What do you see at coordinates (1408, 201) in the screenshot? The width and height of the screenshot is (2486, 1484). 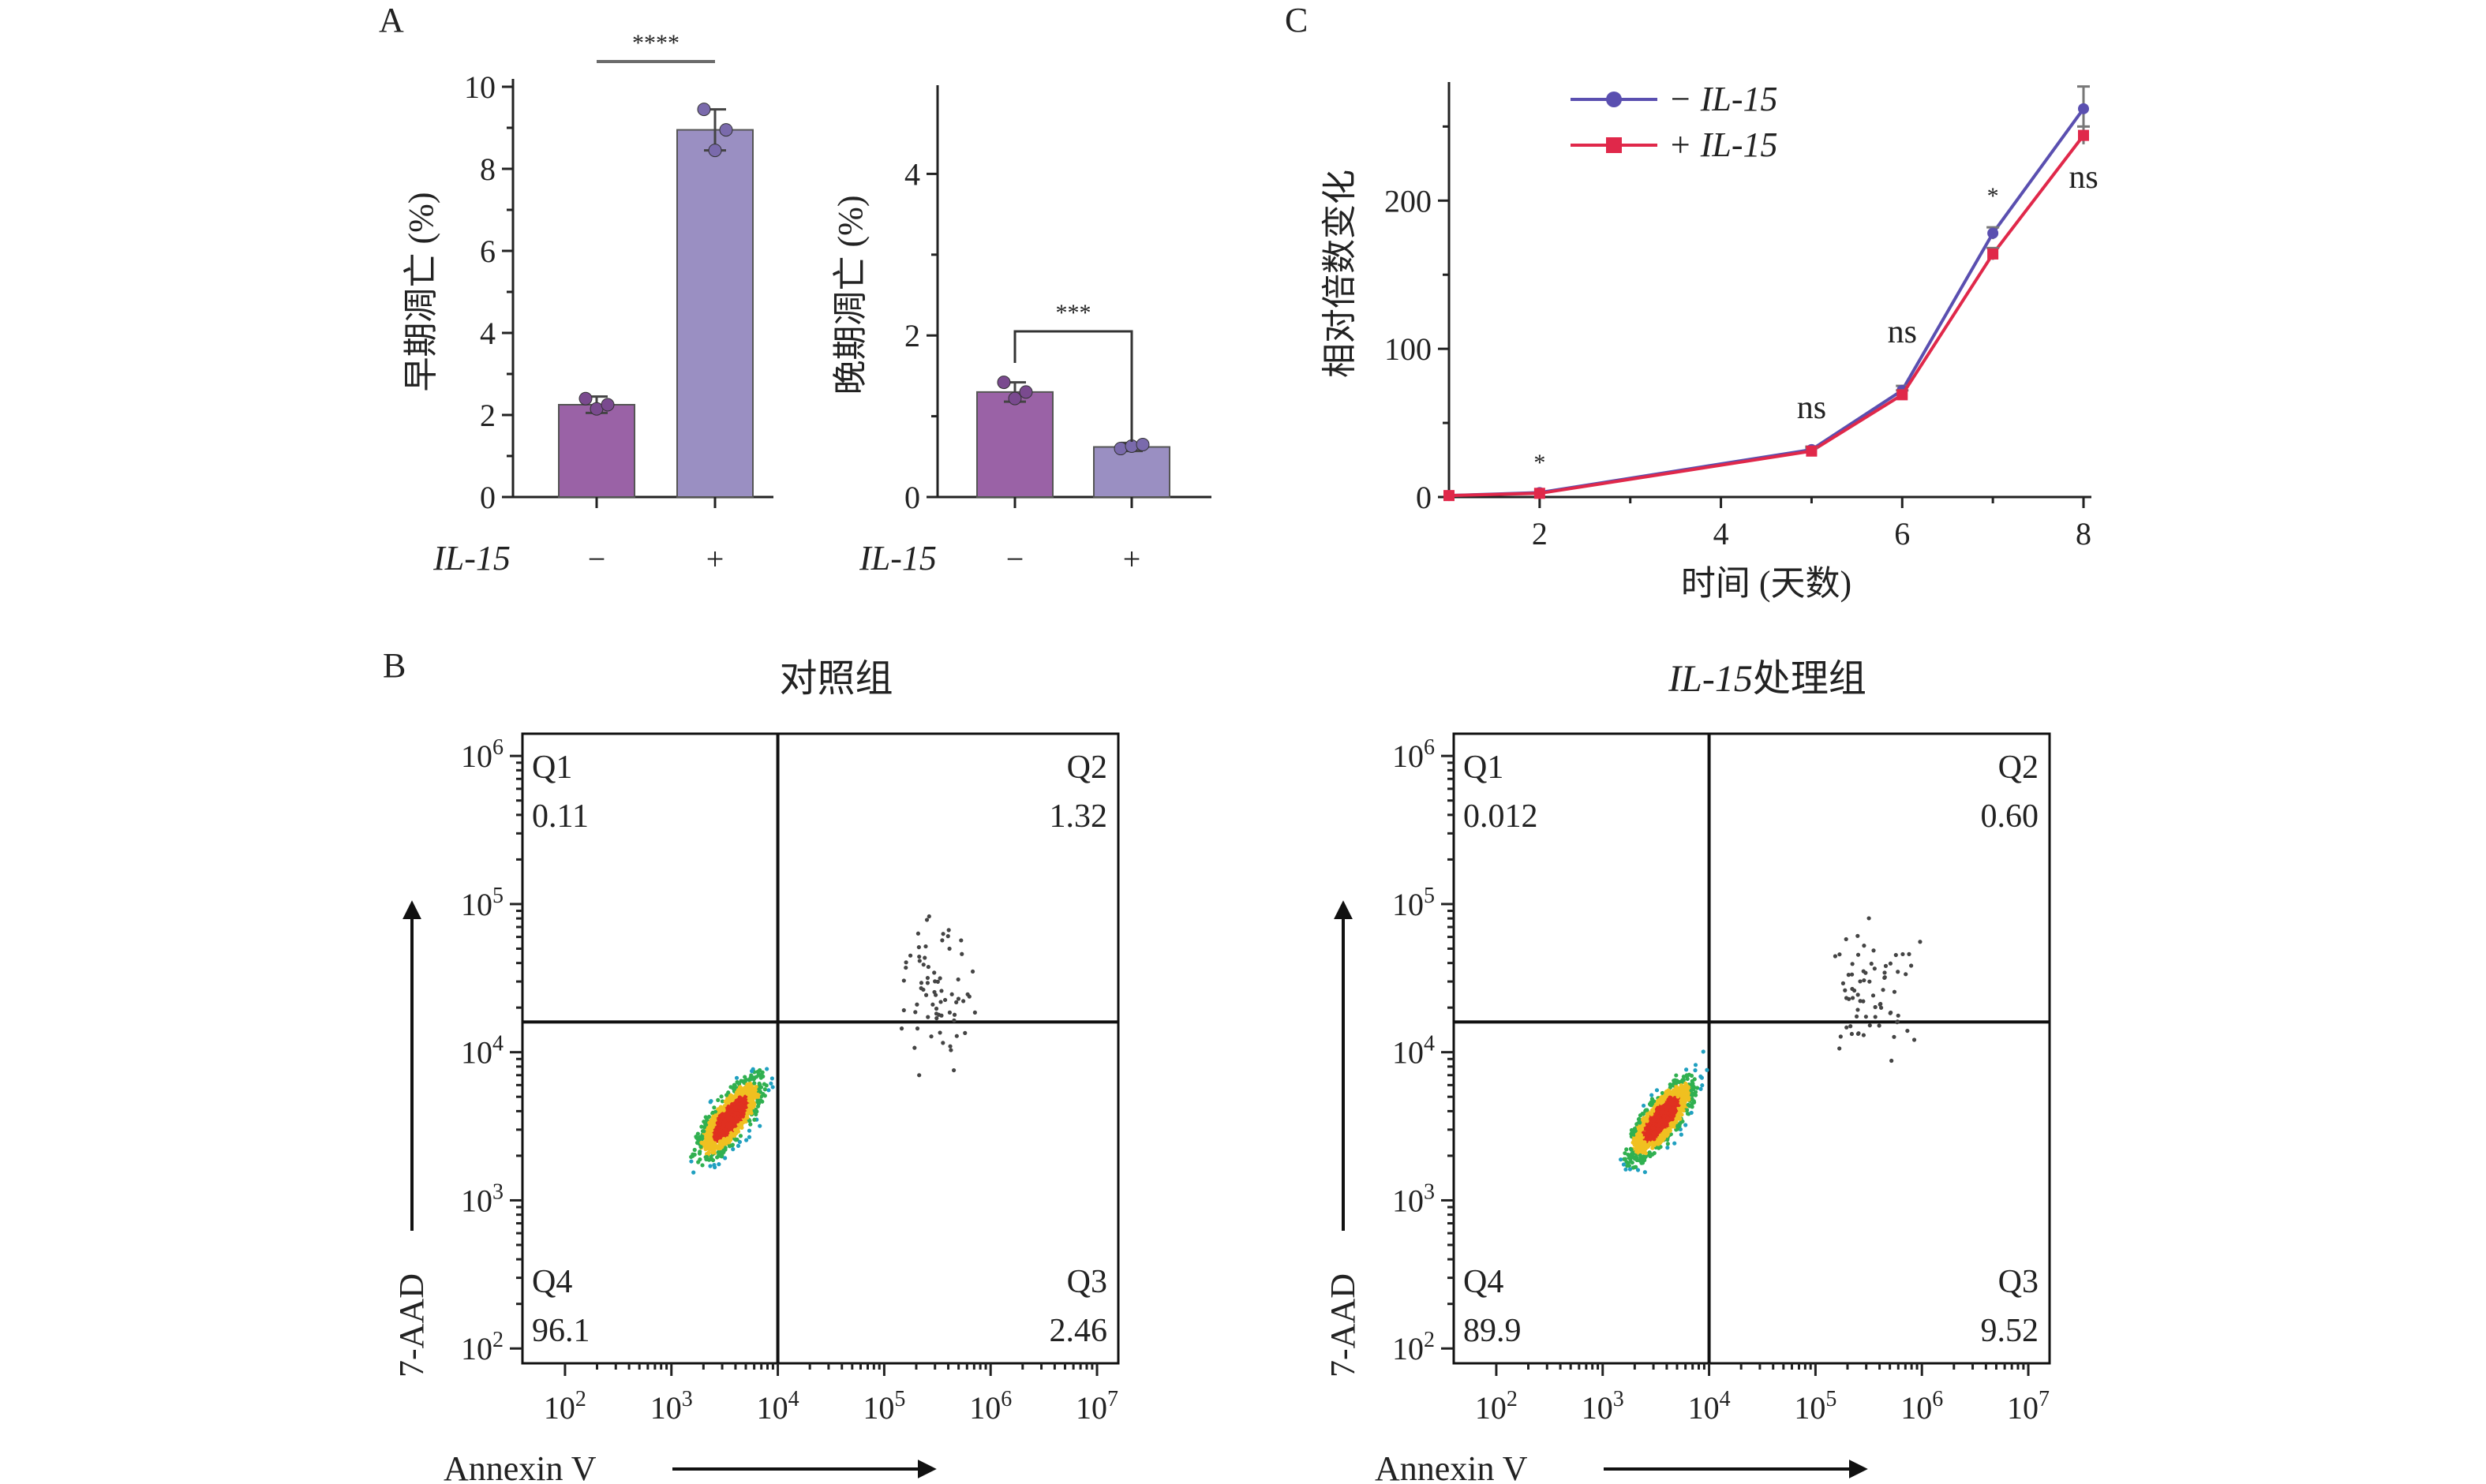 I see `y-tick-label: 200` at bounding box center [1408, 201].